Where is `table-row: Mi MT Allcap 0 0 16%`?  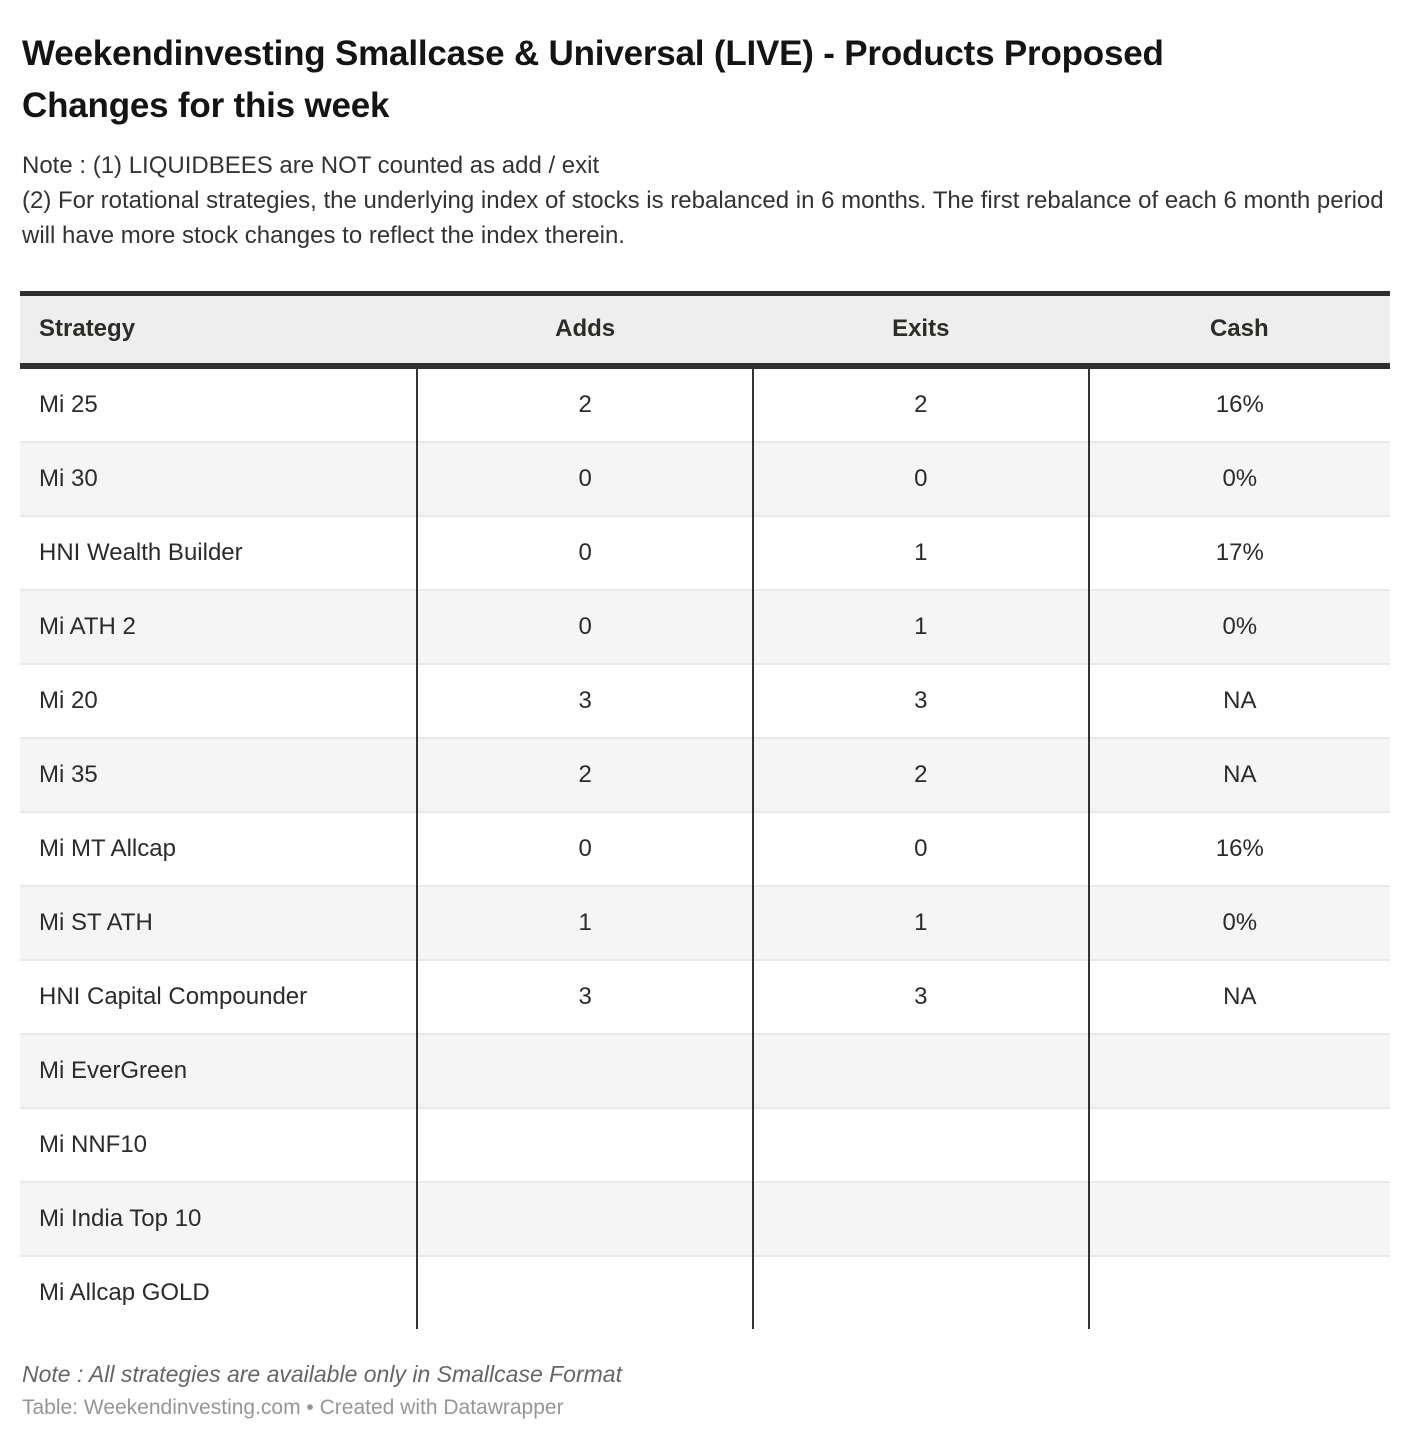
table-row: Mi MT Allcap 0 0 16% is located at coordinates (705, 848).